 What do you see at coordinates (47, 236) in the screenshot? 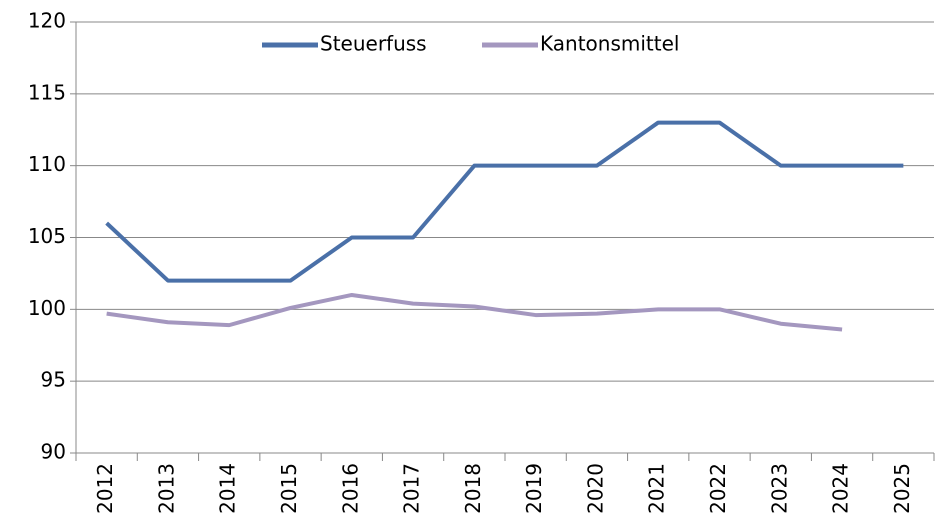
I see `y-tick-label: 105` at bounding box center [47, 236].